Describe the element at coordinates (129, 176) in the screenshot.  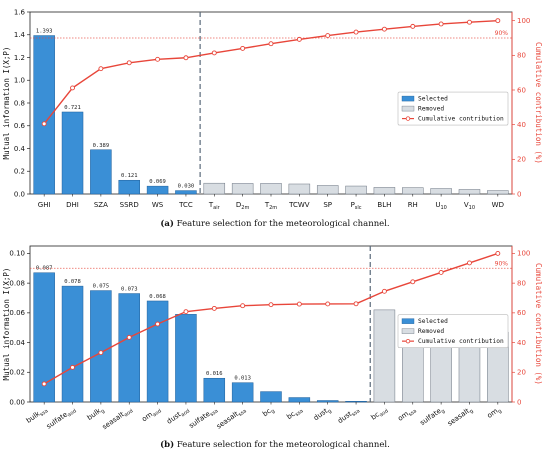
I see `bar-value-label: 0.121` at that location.